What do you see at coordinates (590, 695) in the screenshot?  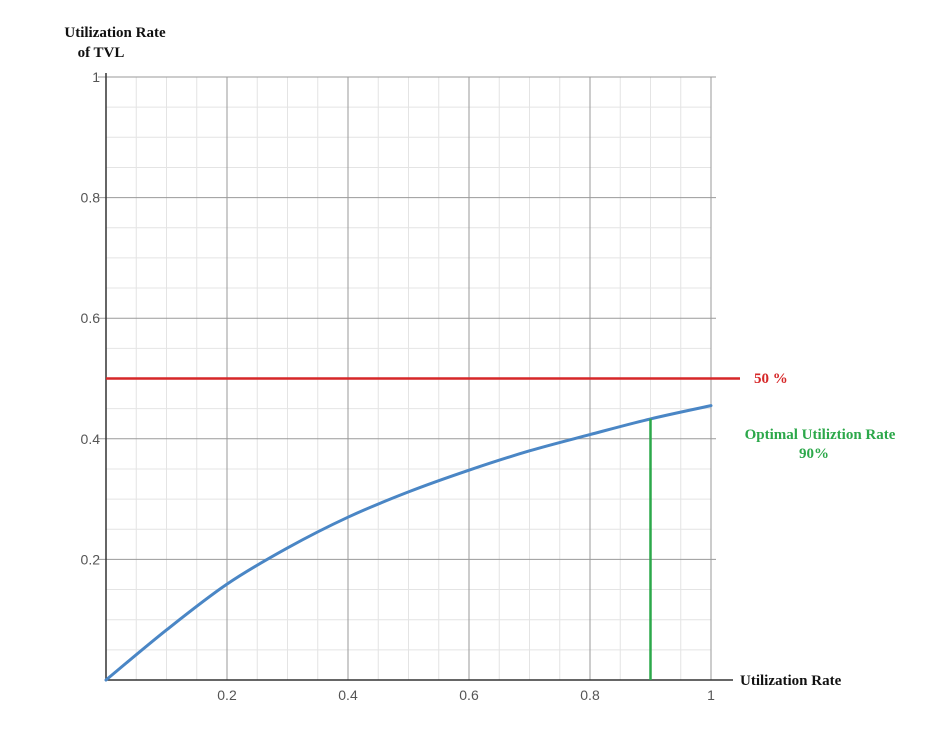 I see `x-tick-label: 0.8` at bounding box center [590, 695].